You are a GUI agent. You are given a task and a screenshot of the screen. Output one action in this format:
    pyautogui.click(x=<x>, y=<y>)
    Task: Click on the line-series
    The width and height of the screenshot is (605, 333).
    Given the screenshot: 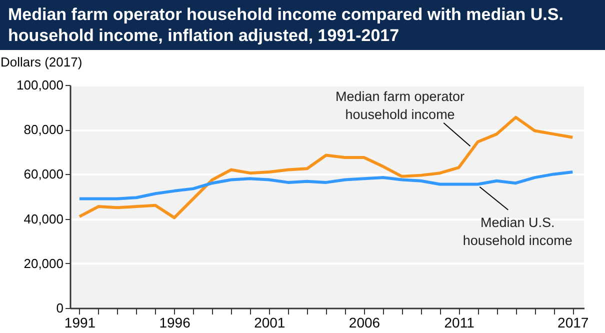 What is the action you would take?
    pyautogui.click(x=326, y=185)
    